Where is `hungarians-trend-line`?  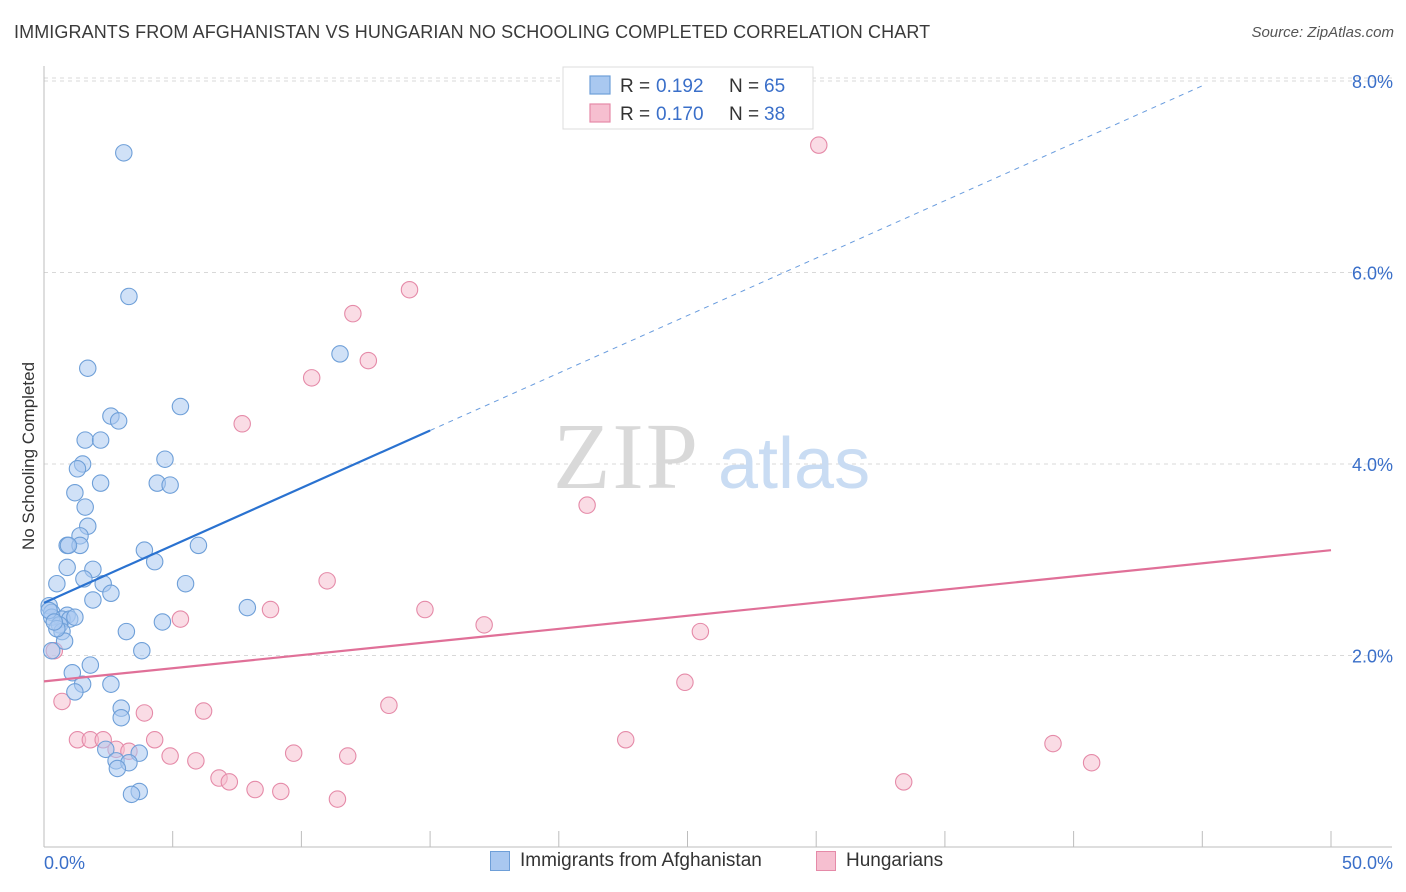
hungarians-trend-line is located at coordinates (687, 616).